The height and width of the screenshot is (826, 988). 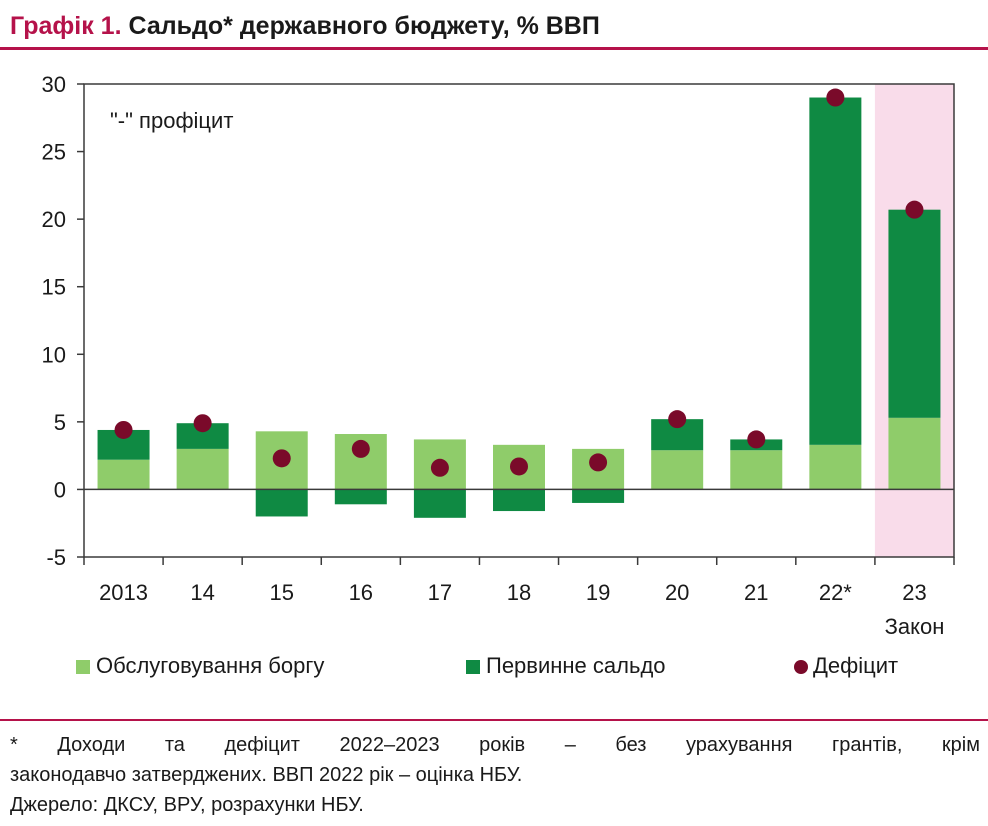 What do you see at coordinates (281, 592) in the screenshot?
I see `x-tick-label: 15` at bounding box center [281, 592].